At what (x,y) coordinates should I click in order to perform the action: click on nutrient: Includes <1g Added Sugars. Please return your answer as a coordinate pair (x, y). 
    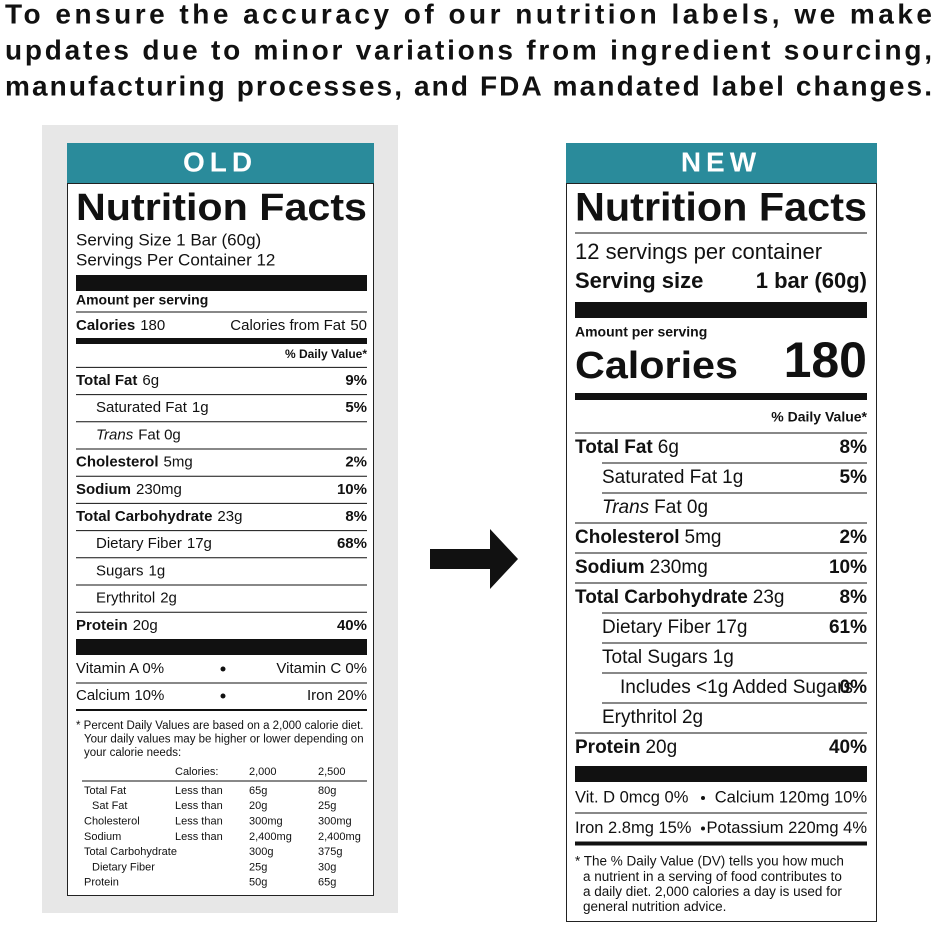
    Looking at the image, I should click on (736, 687).